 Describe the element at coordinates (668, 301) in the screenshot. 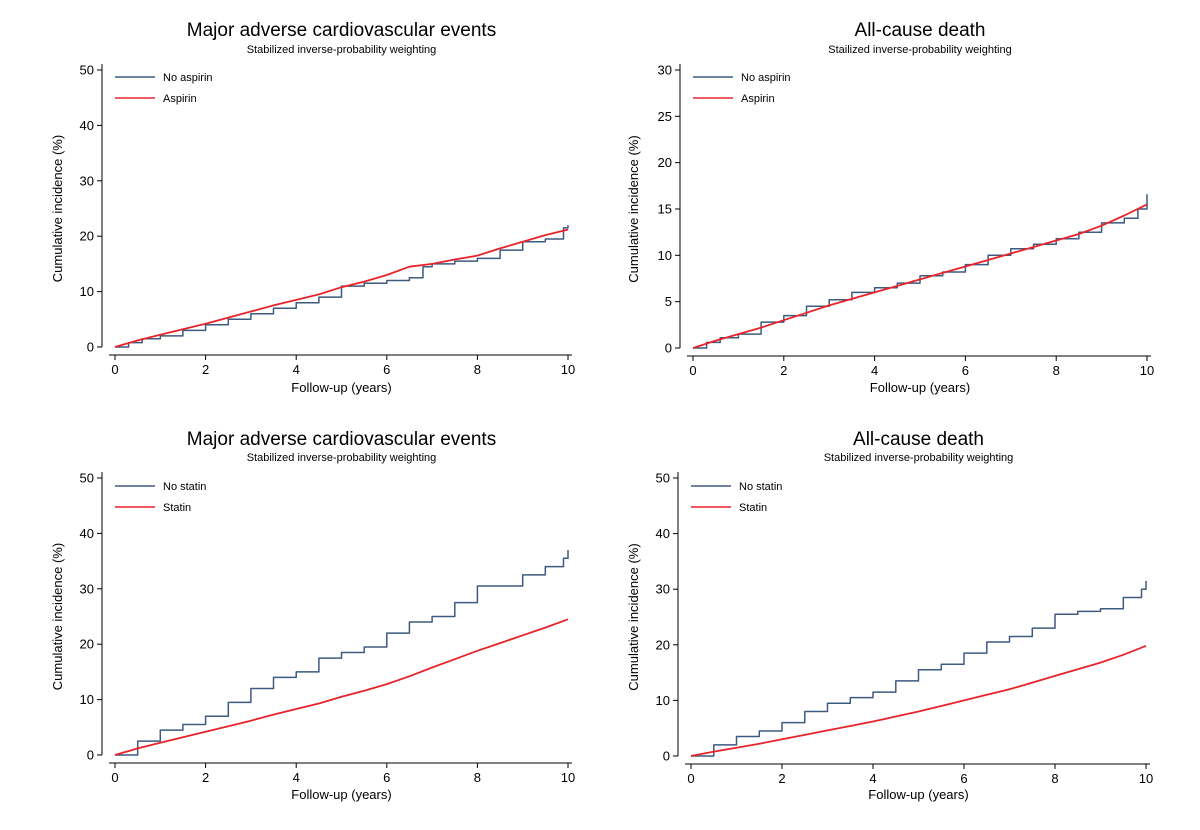

I see `y-tick-label: 5` at that location.